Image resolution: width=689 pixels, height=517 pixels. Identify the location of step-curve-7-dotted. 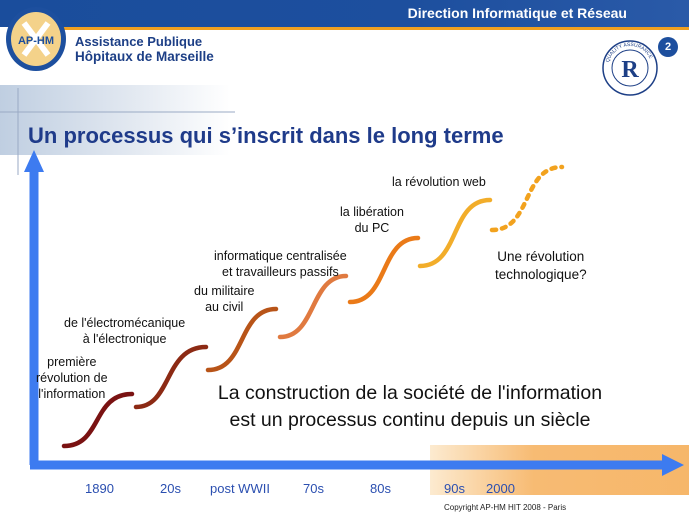
(527, 198).